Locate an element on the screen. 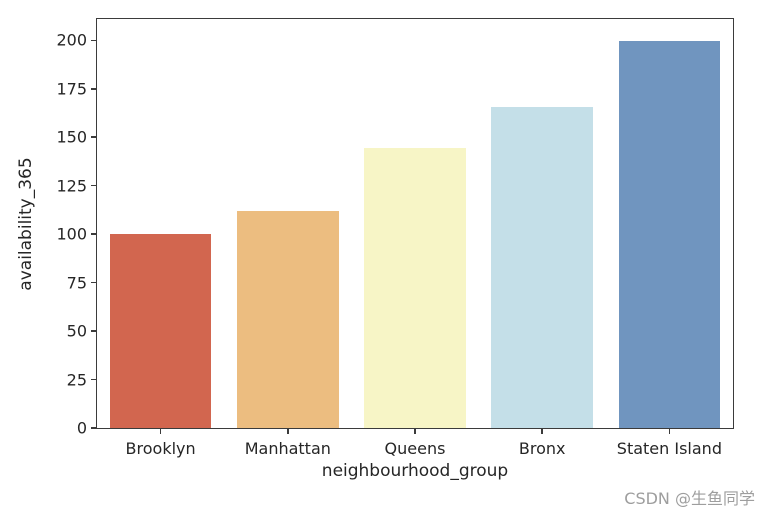  bar-bronx is located at coordinates (542, 267).